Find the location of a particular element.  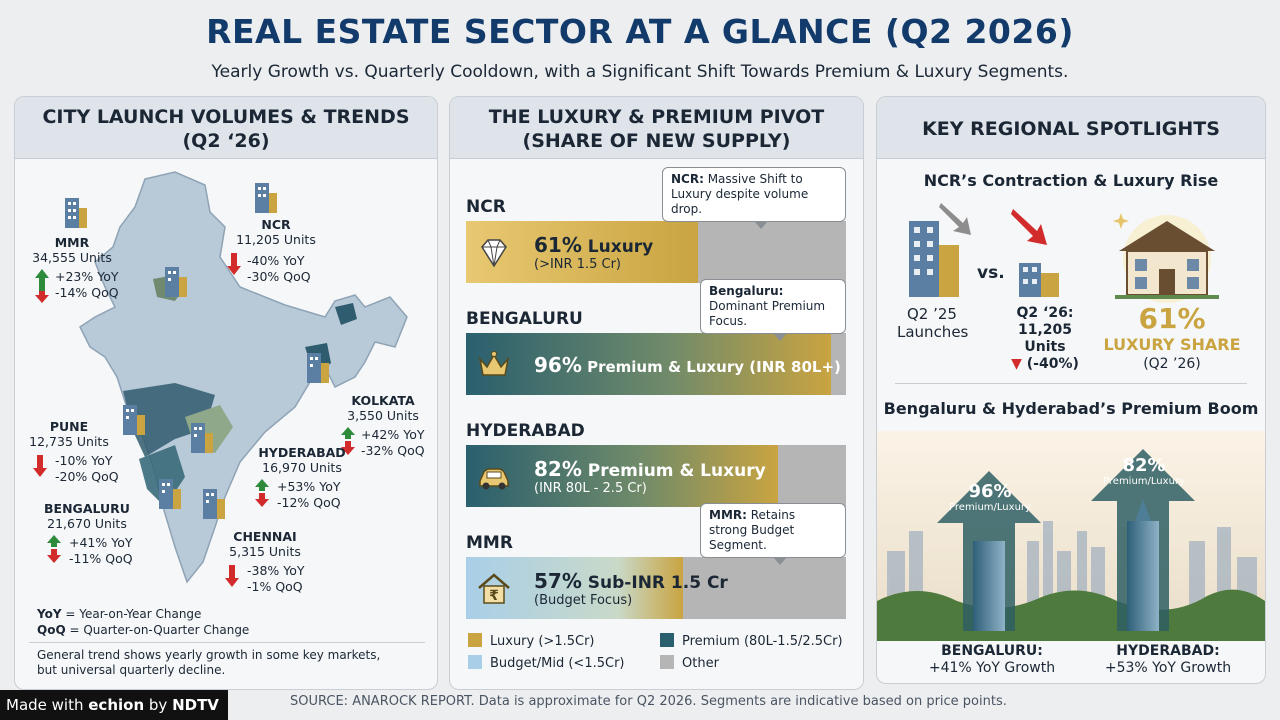

bar-bengaluru: 96% Premium & Luxury (INR 80L+) is located at coordinates (656, 364).